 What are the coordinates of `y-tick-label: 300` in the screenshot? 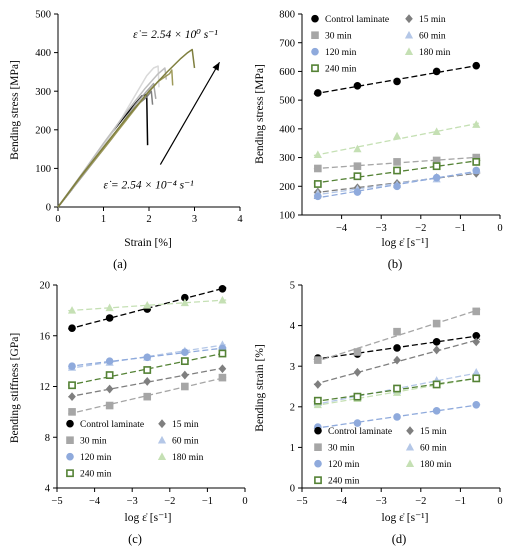 It's located at (43, 92).